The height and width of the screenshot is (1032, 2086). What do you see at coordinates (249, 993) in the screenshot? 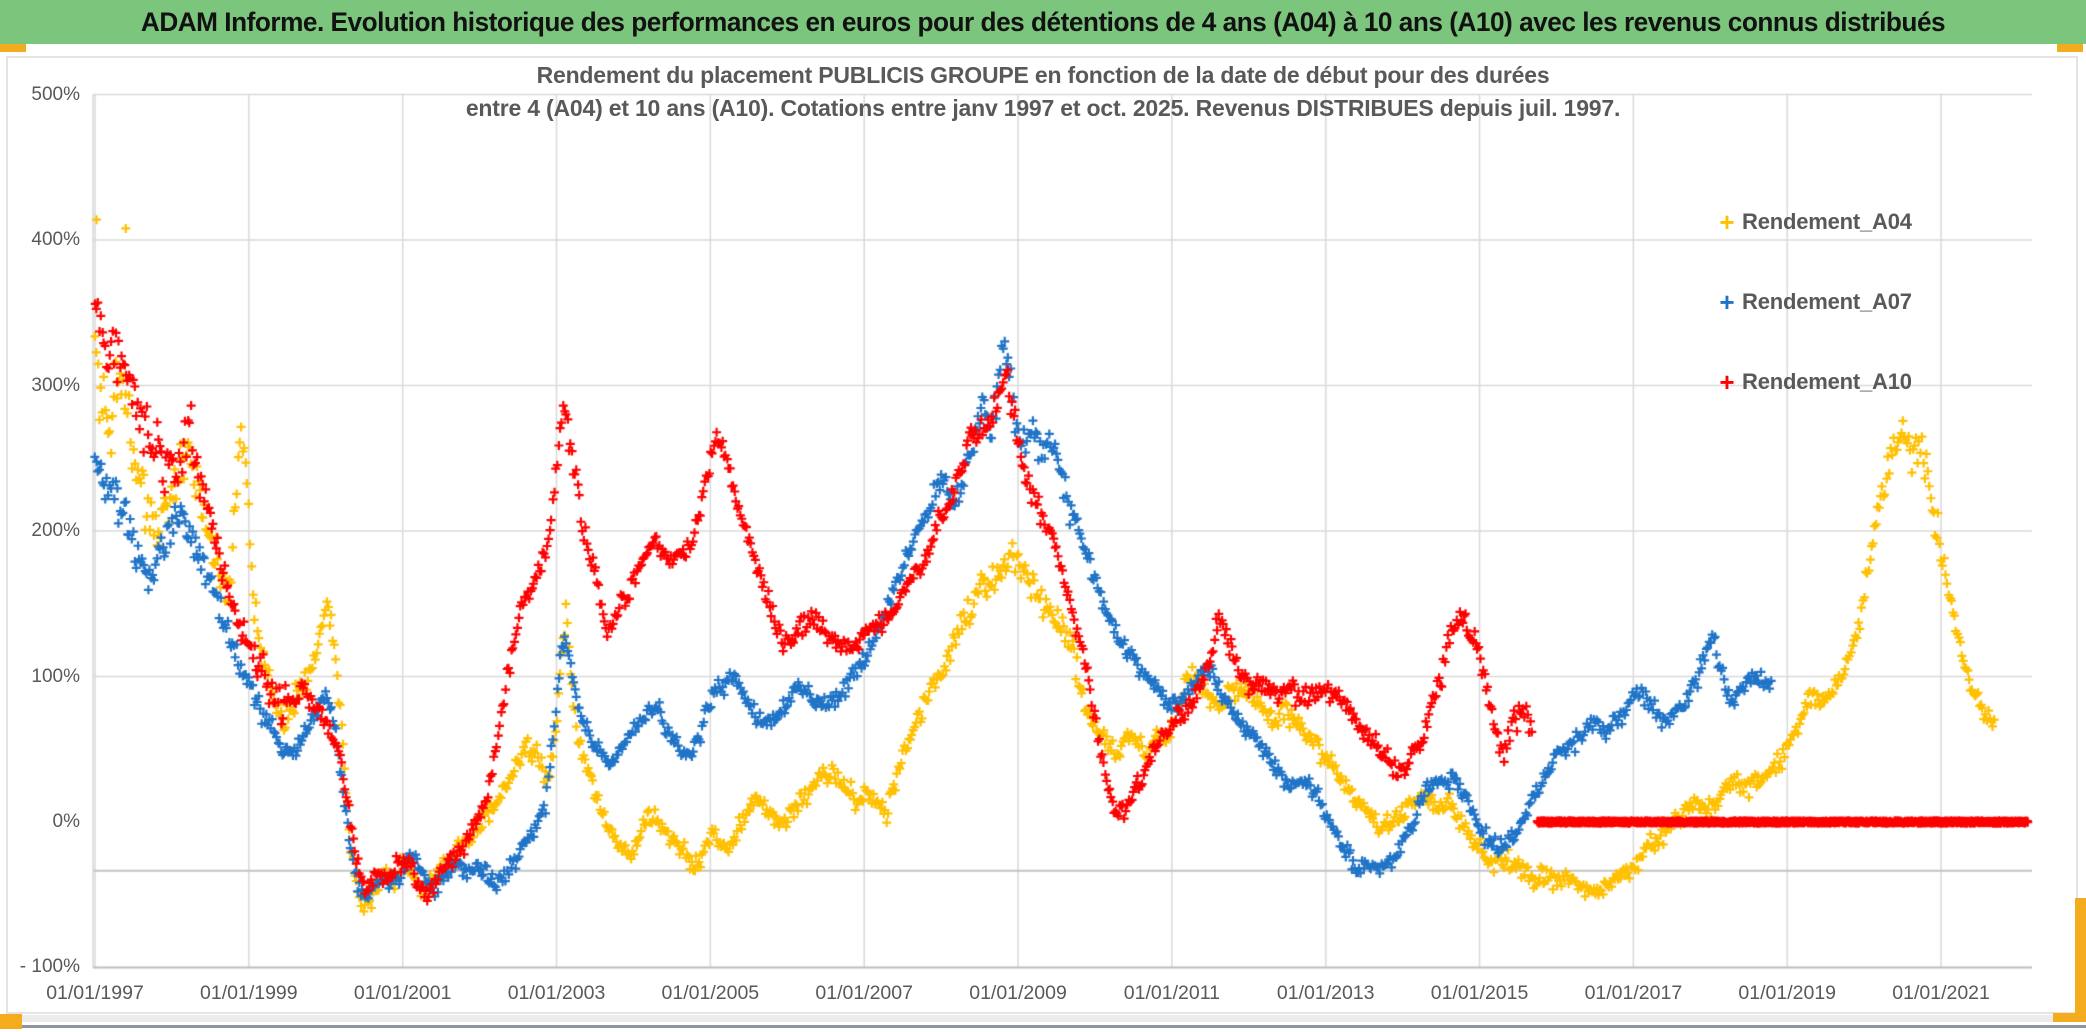
I see `x-tick-label: 01/01/1999` at bounding box center [249, 993].